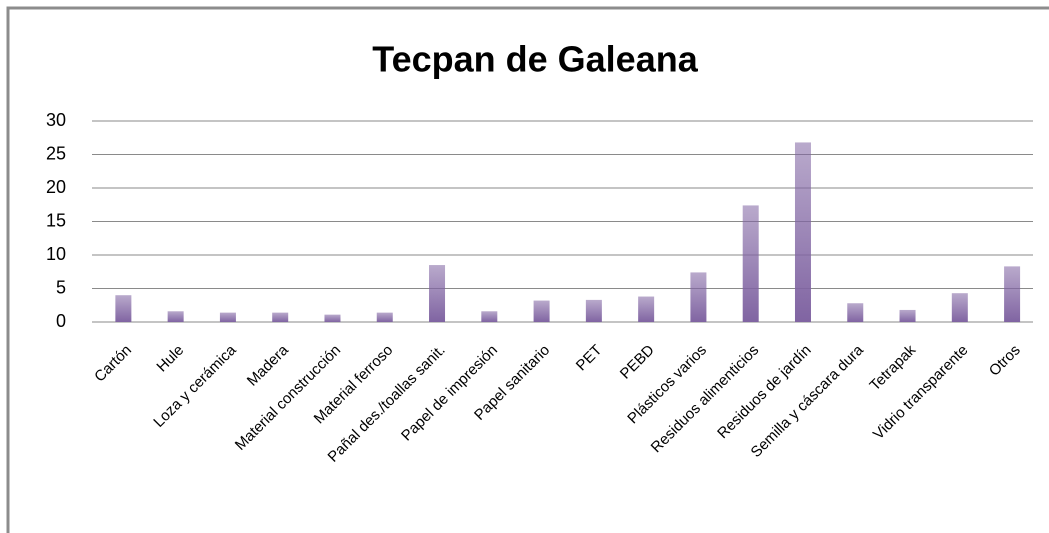  What do you see at coordinates (56, 220) in the screenshot?
I see `y-tick-label: 15` at bounding box center [56, 220].